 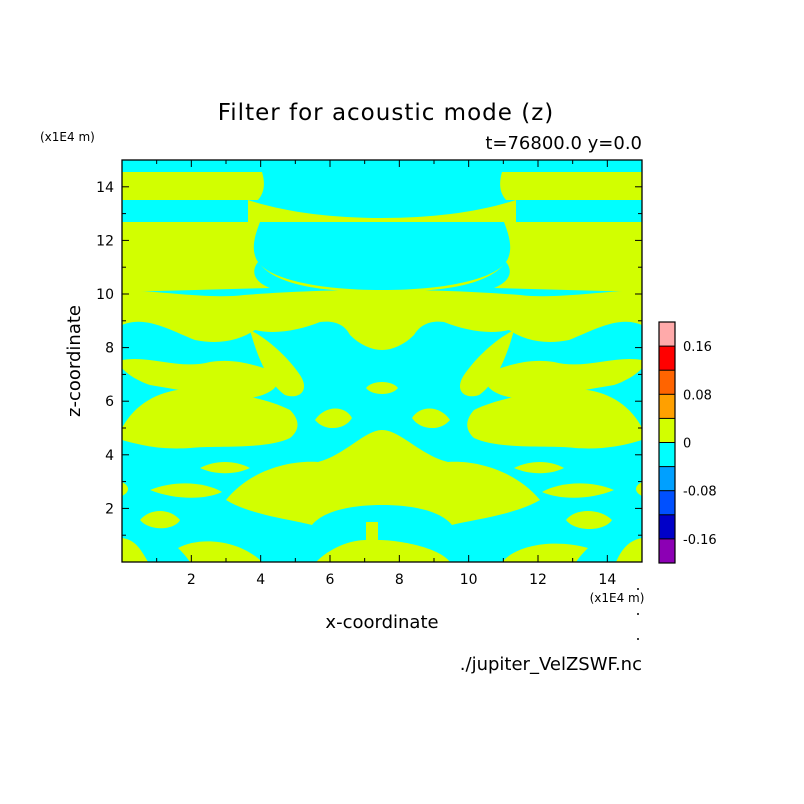 I want to click on chart-title: Filter for acoustic mode (z), so click(x=386, y=113).